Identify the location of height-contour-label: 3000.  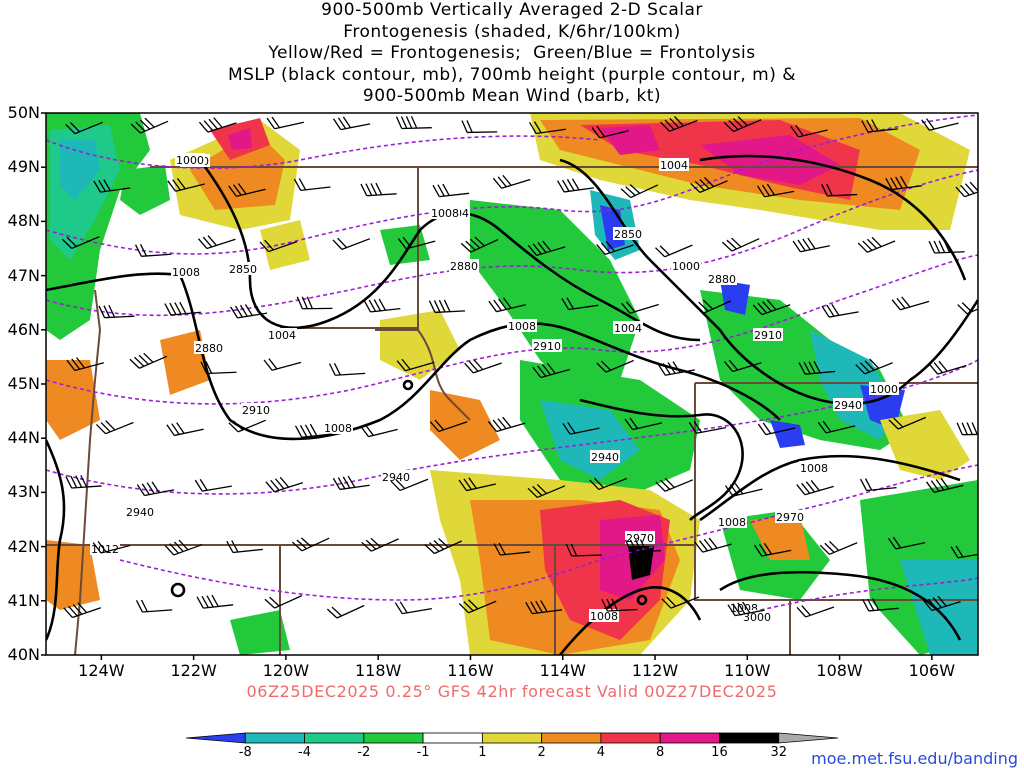
(757, 617).